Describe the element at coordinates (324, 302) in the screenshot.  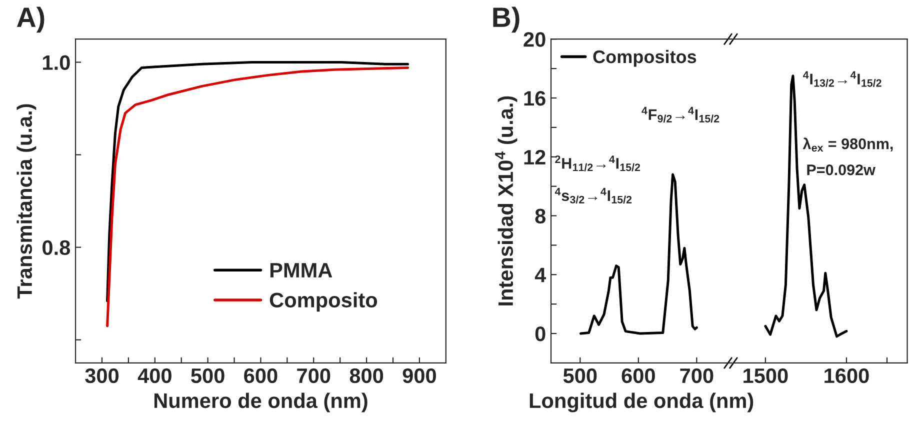
I see `legend-label: Composito` at that location.